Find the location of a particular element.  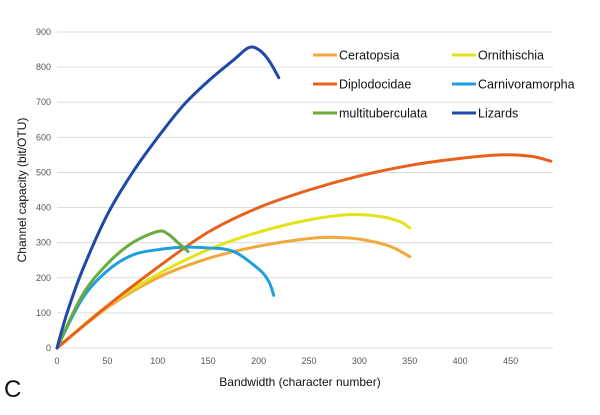

x-tick-label: 100 is located at coordinates (157, 361).